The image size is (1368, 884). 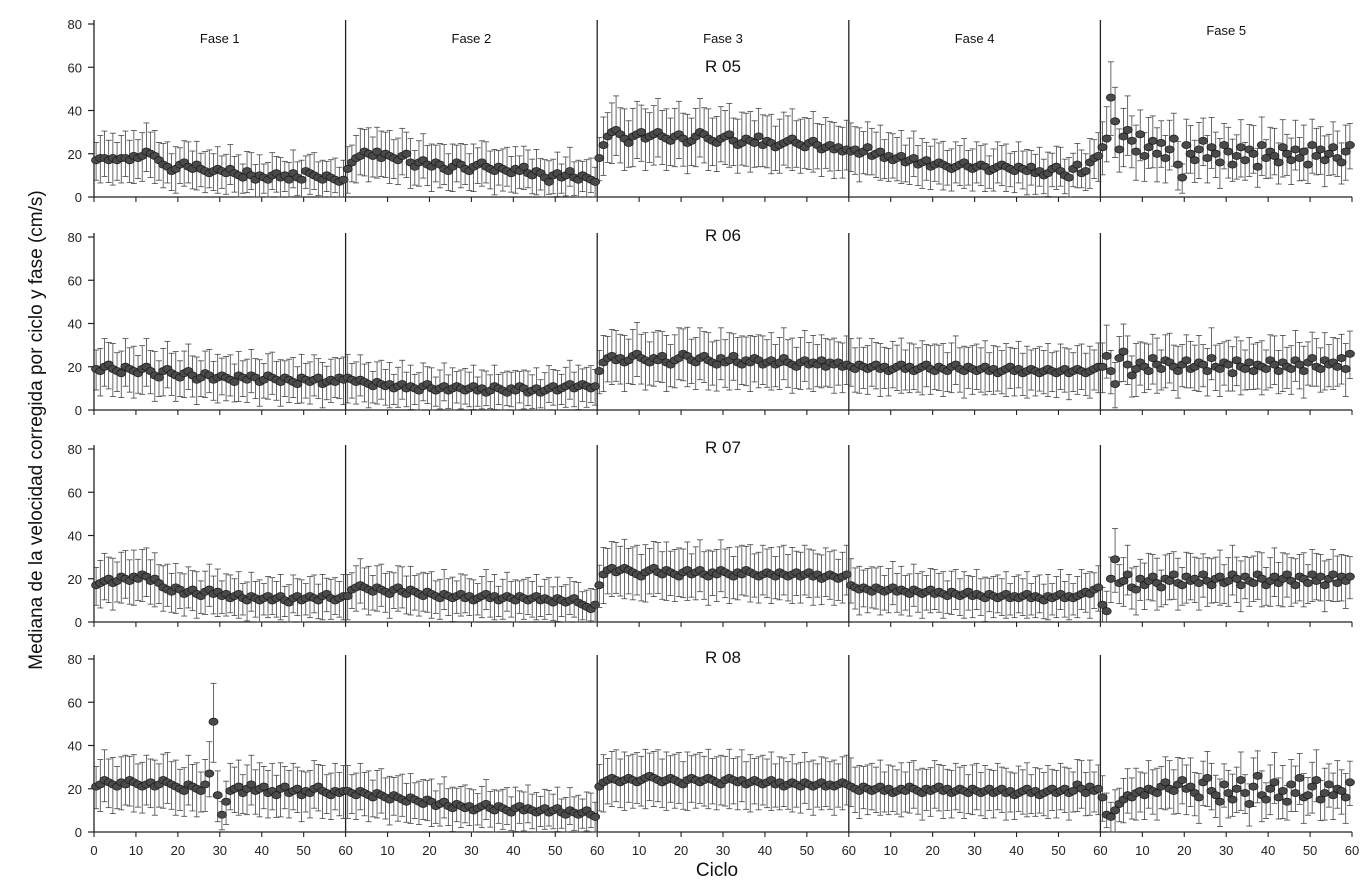 What do you see at coordinates (723, 66) in the screenshot?
I see `panel-title: R 05` at bounding box center [723, 66].